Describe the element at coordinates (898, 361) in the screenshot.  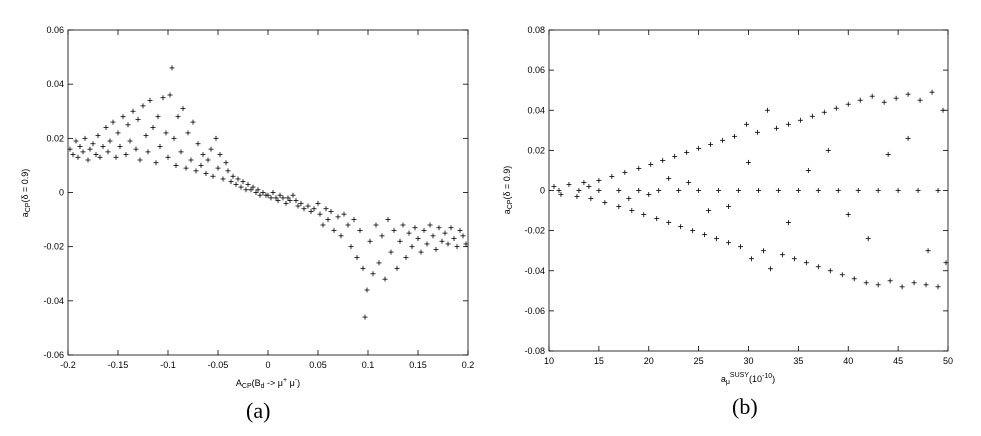
I see `x-tick-label: 45` at that location.